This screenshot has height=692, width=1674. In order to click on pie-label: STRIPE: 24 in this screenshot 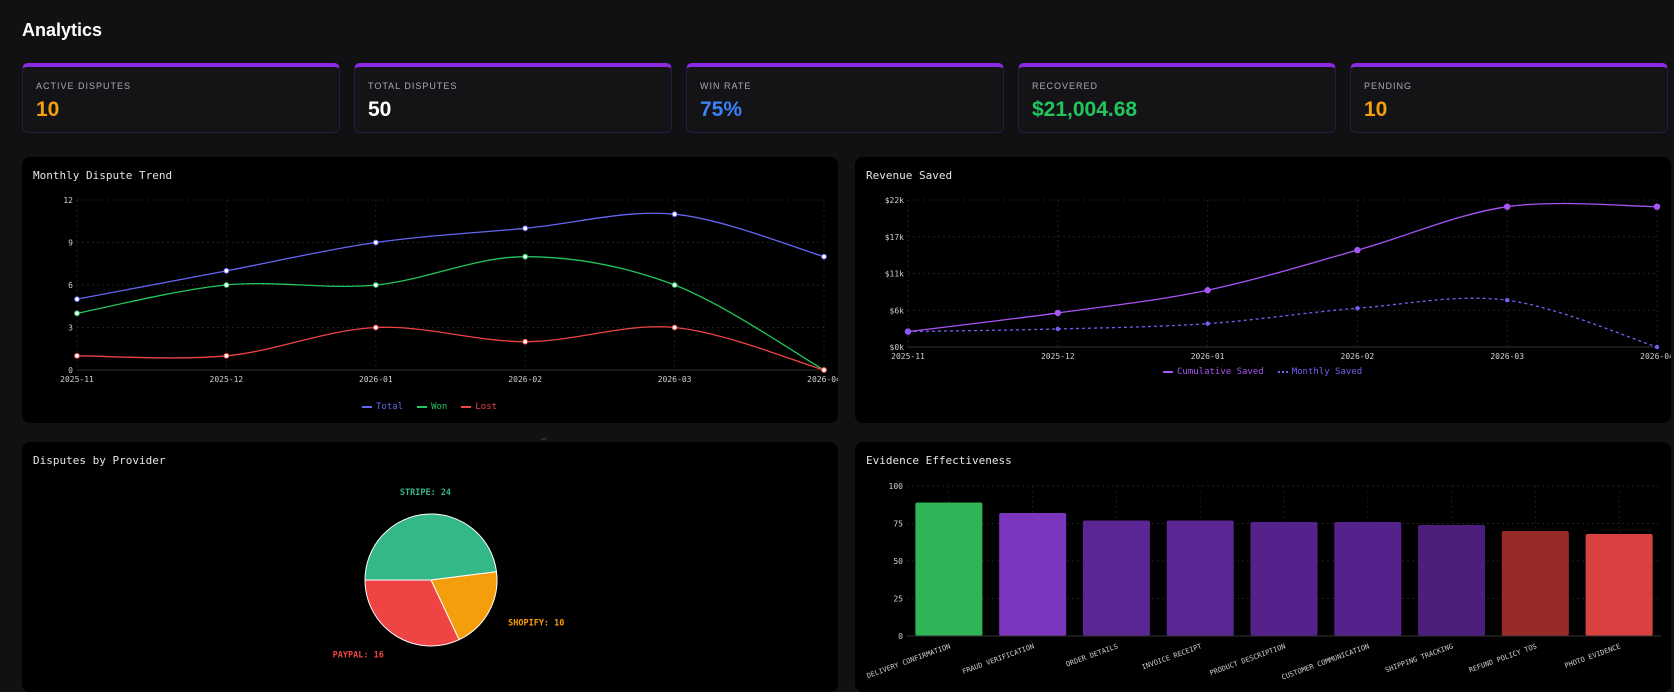, I will do `click(425, 493)`.